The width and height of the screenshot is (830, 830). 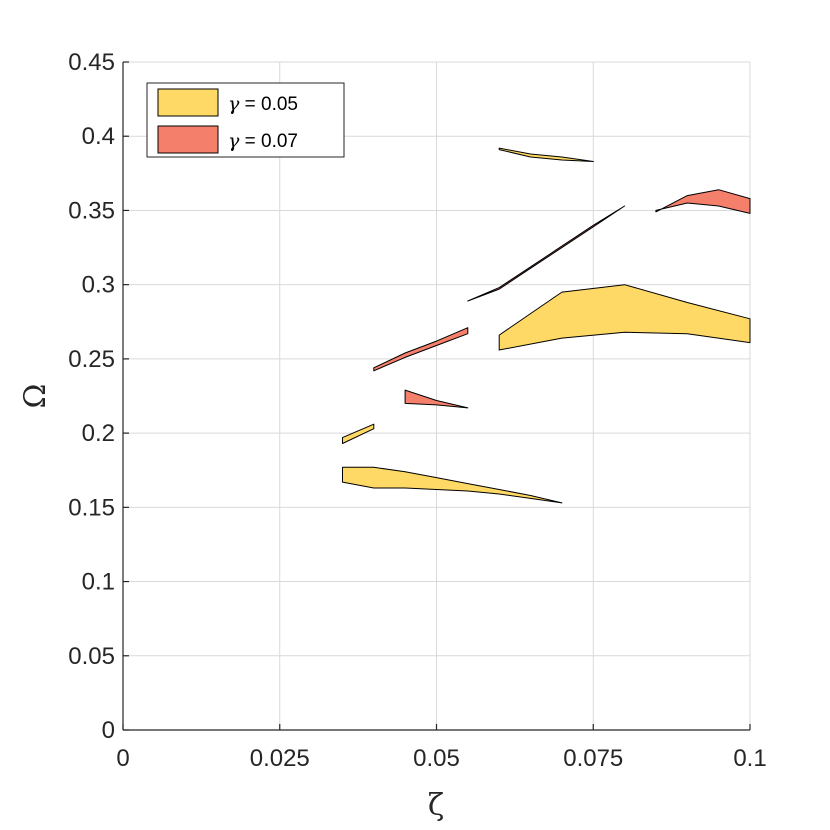 I want to click on y-tick-label-3: 0.15, so click(x=91, y=507).